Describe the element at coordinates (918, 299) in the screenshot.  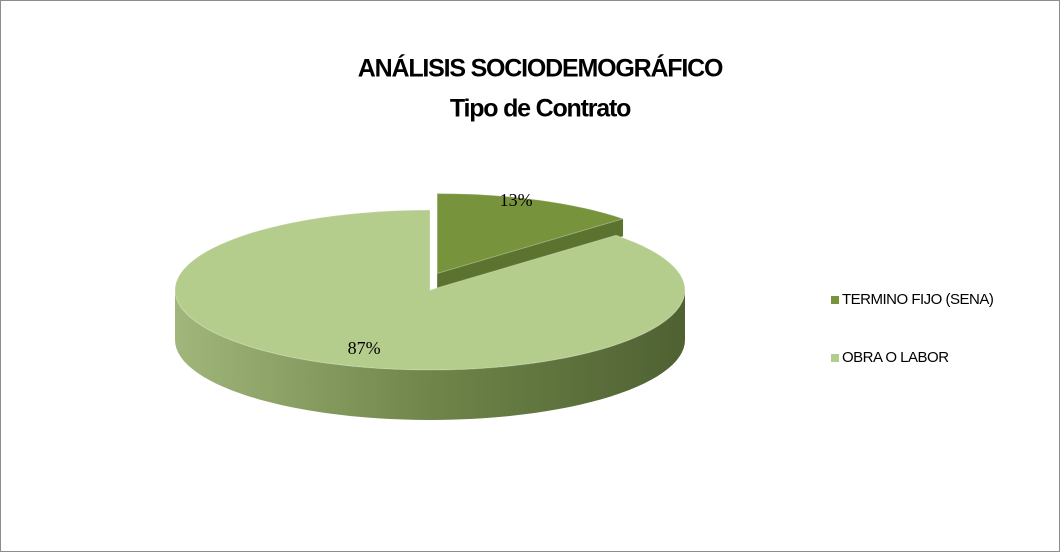
I see `legend-label: TERMINO FIJO (SENA)` at that location.